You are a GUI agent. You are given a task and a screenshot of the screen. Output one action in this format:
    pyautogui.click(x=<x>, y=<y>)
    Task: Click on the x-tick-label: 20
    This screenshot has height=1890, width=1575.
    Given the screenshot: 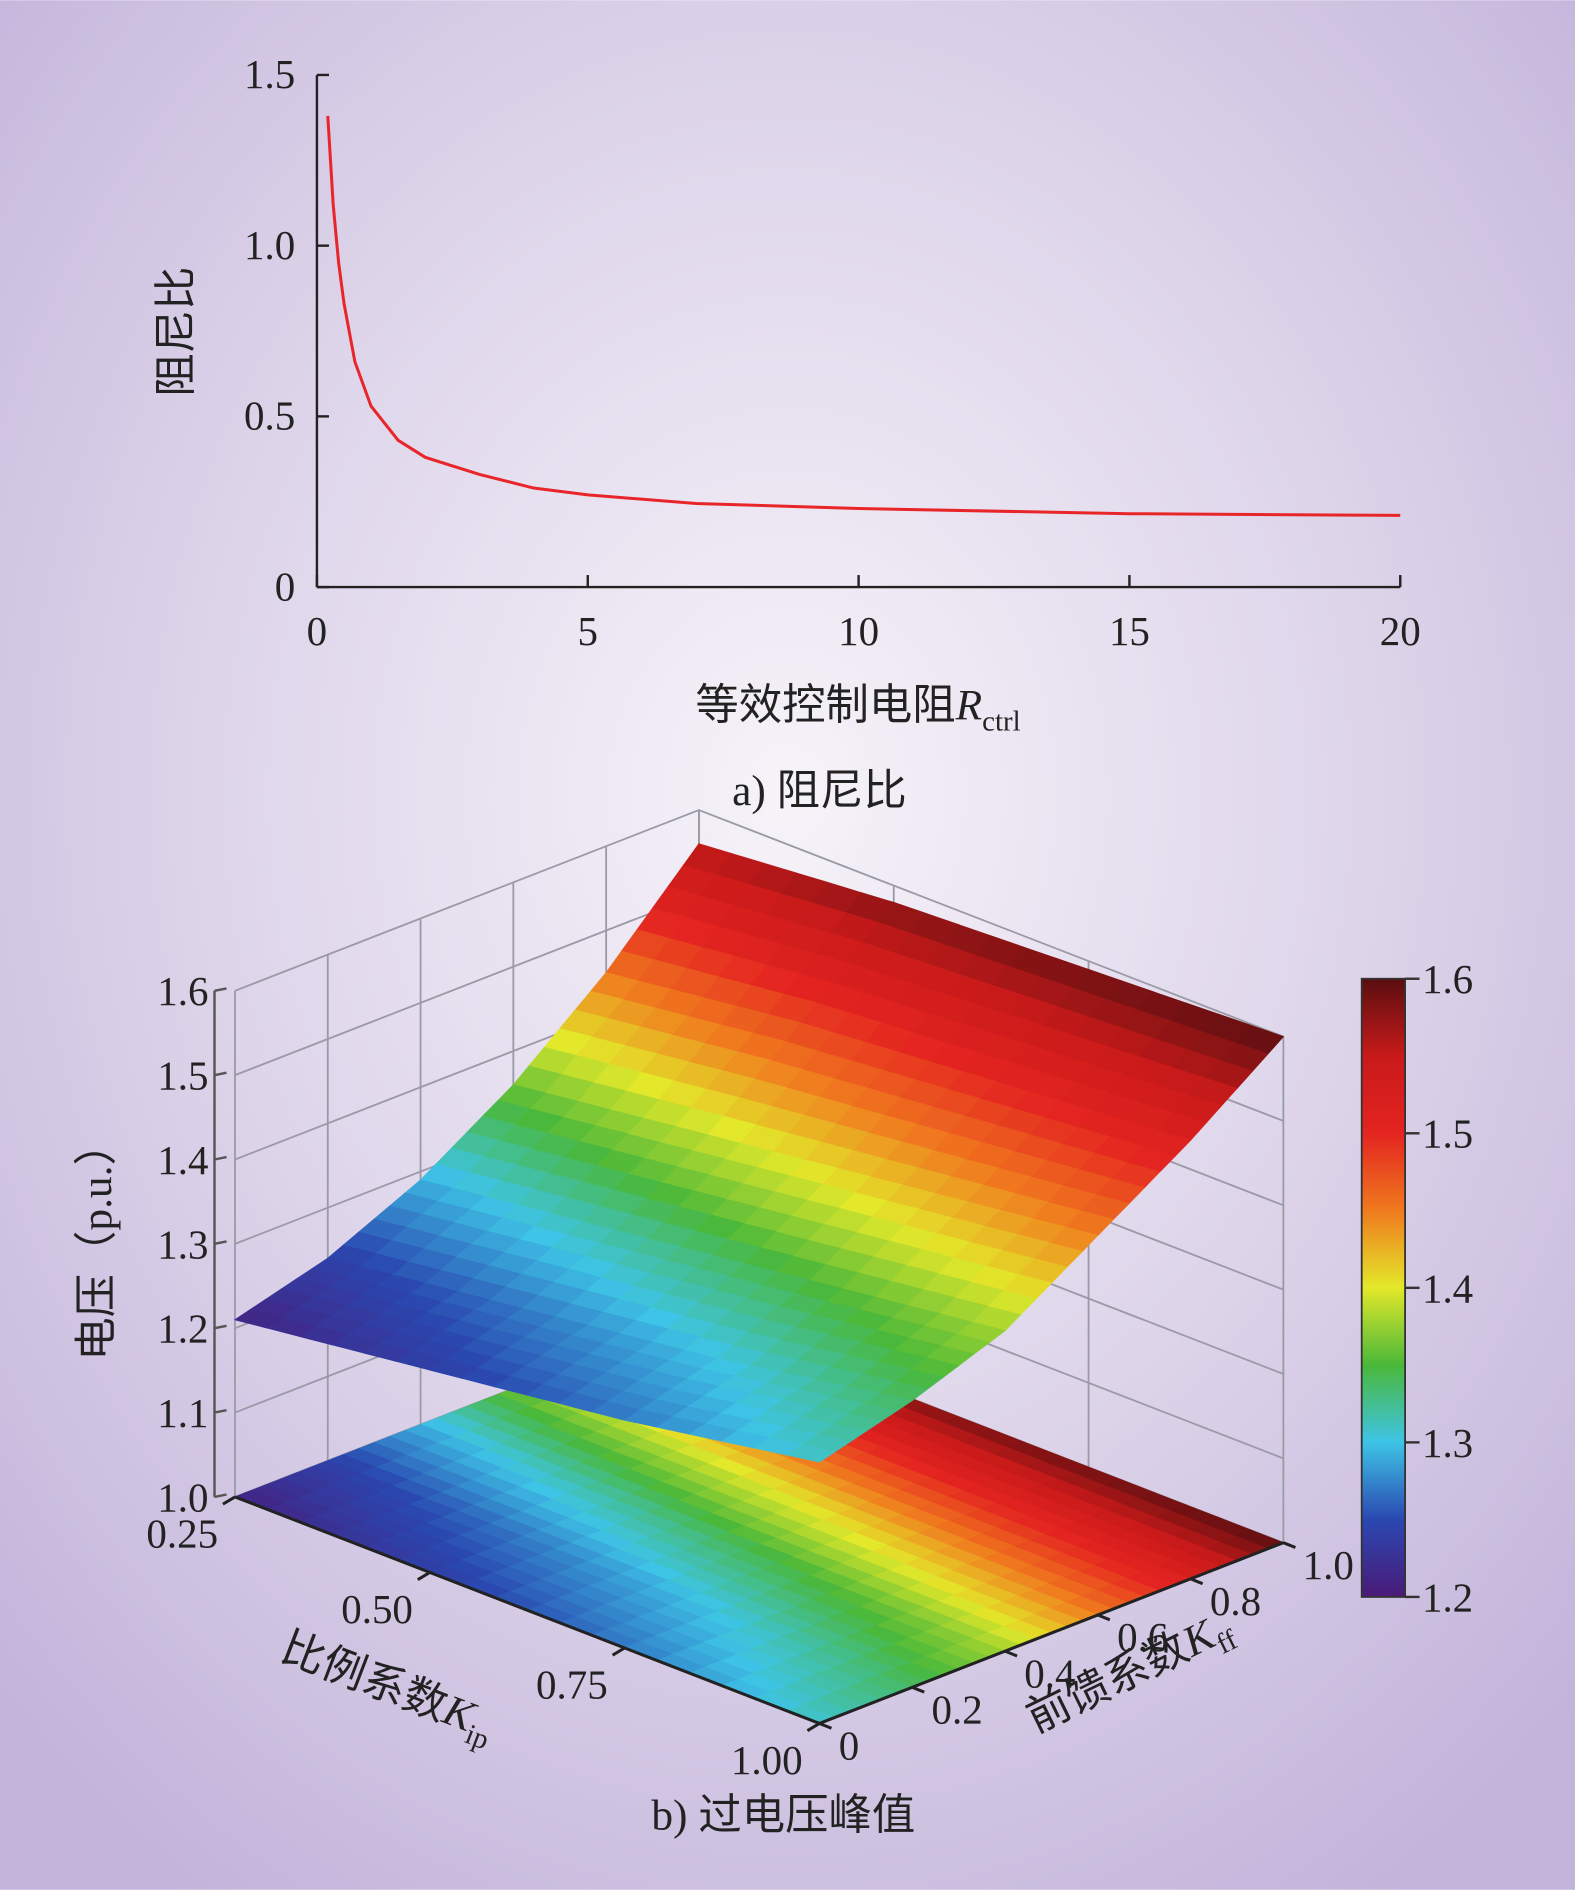 What is the action you would take?
    pyautogui.click(x=1400, y=631)
    